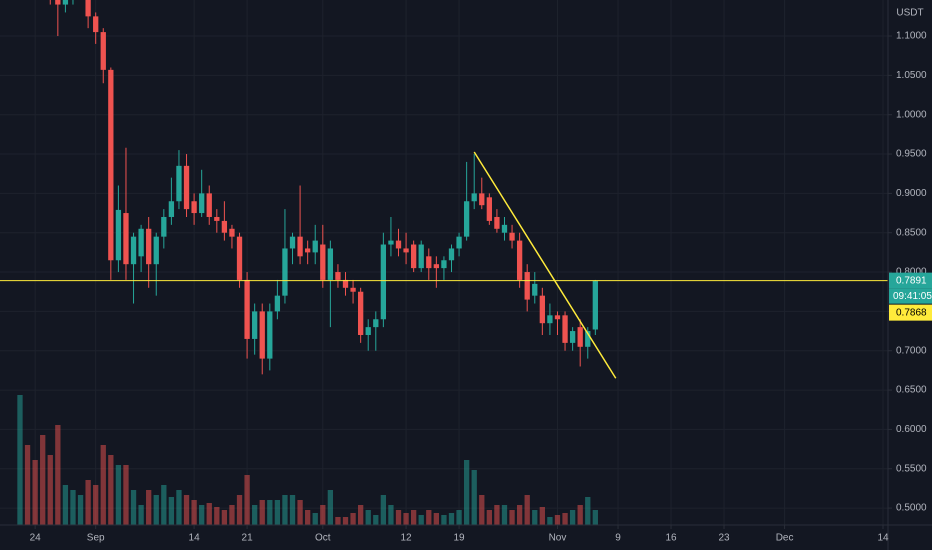 Image resolution: width=932 pixels, height=550 pixels. I want to click on last-price-label: 0.7891, so click(911, 280).